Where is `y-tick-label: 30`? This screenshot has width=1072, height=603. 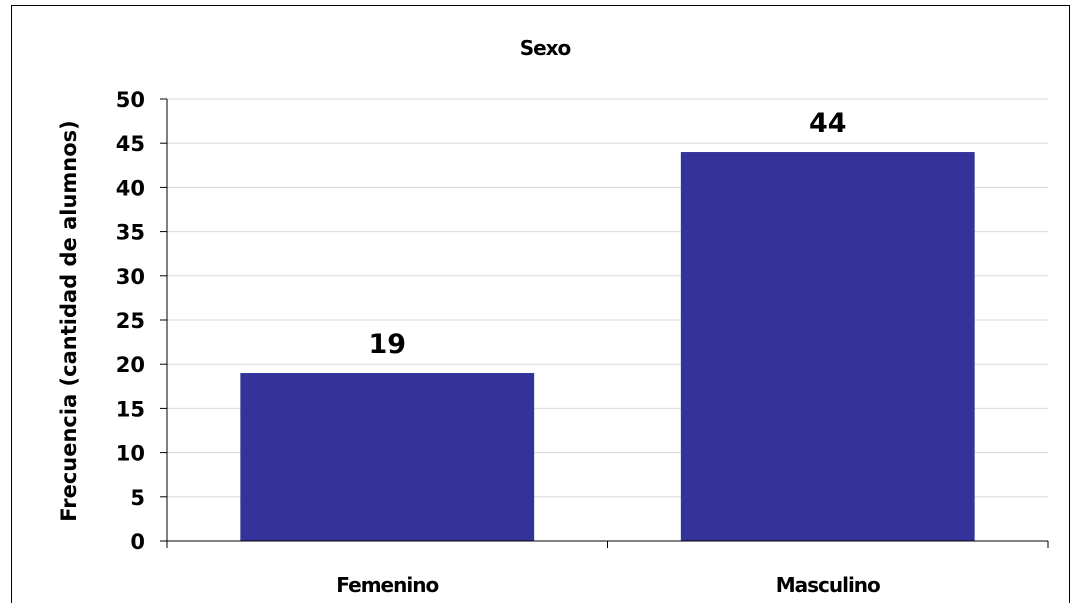 y-tick-label: 30 is located at coordinates (130, 277).